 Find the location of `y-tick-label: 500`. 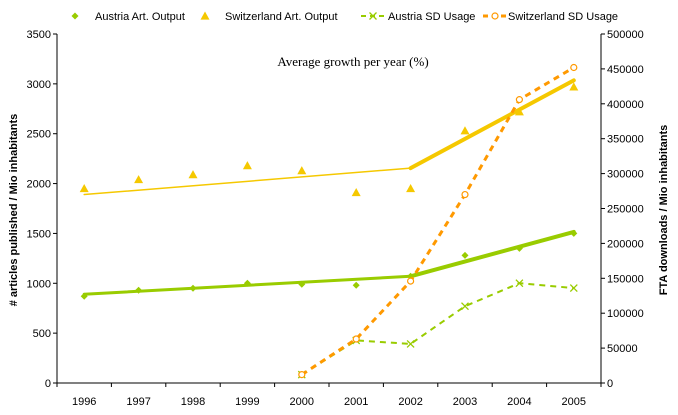

y-tick-label: 500 is located at coordinates (42, 334).